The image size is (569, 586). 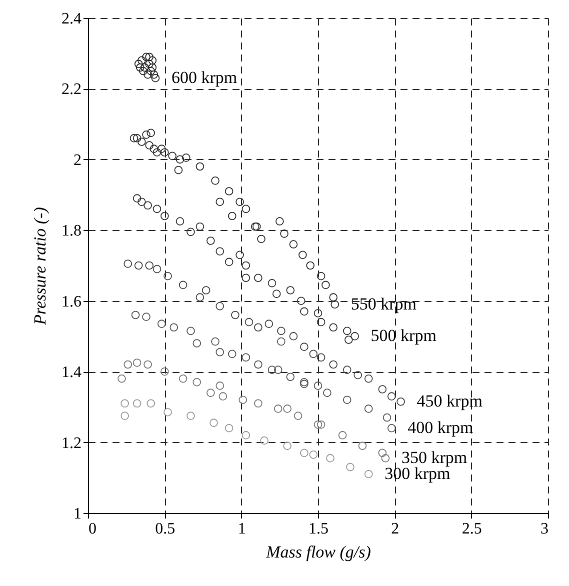 What do you see at coordinates (72, 443) in the screenshot?
I see `y-tick-label: 1.2` at bounding box center [72, 443].